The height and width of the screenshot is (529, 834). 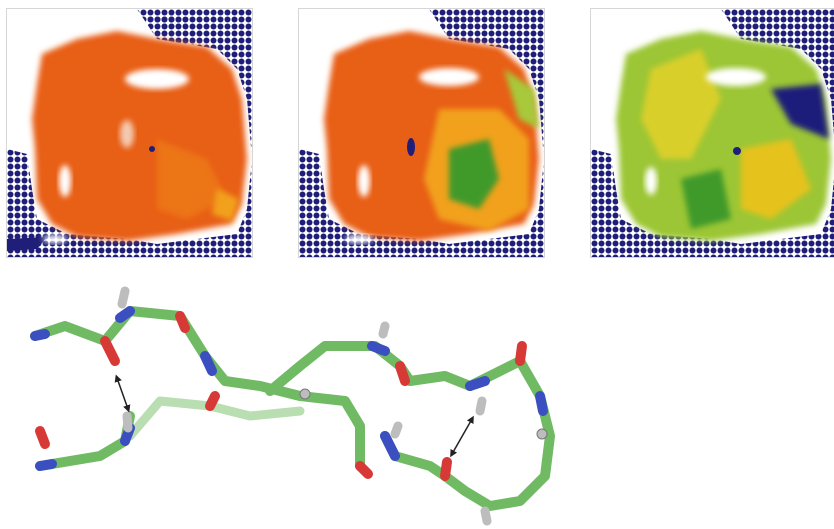 I want to click on heatmap-panel-b, so click(x=421, y=133).